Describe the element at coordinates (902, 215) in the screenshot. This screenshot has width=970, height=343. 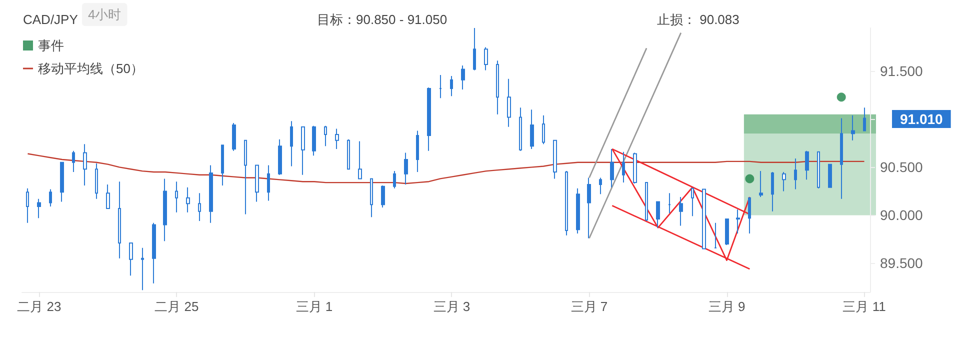
I see `y-tick-label: 90.000` at that location.